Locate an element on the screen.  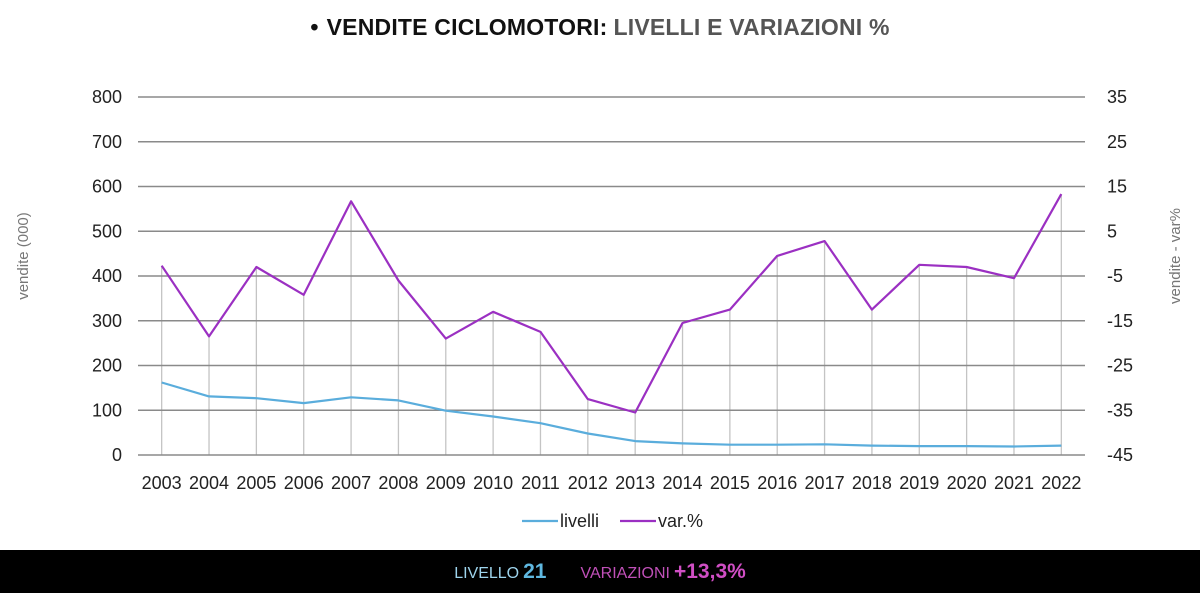
livello-summary: LIVELLO 21 is located at coordinates (500, 572).